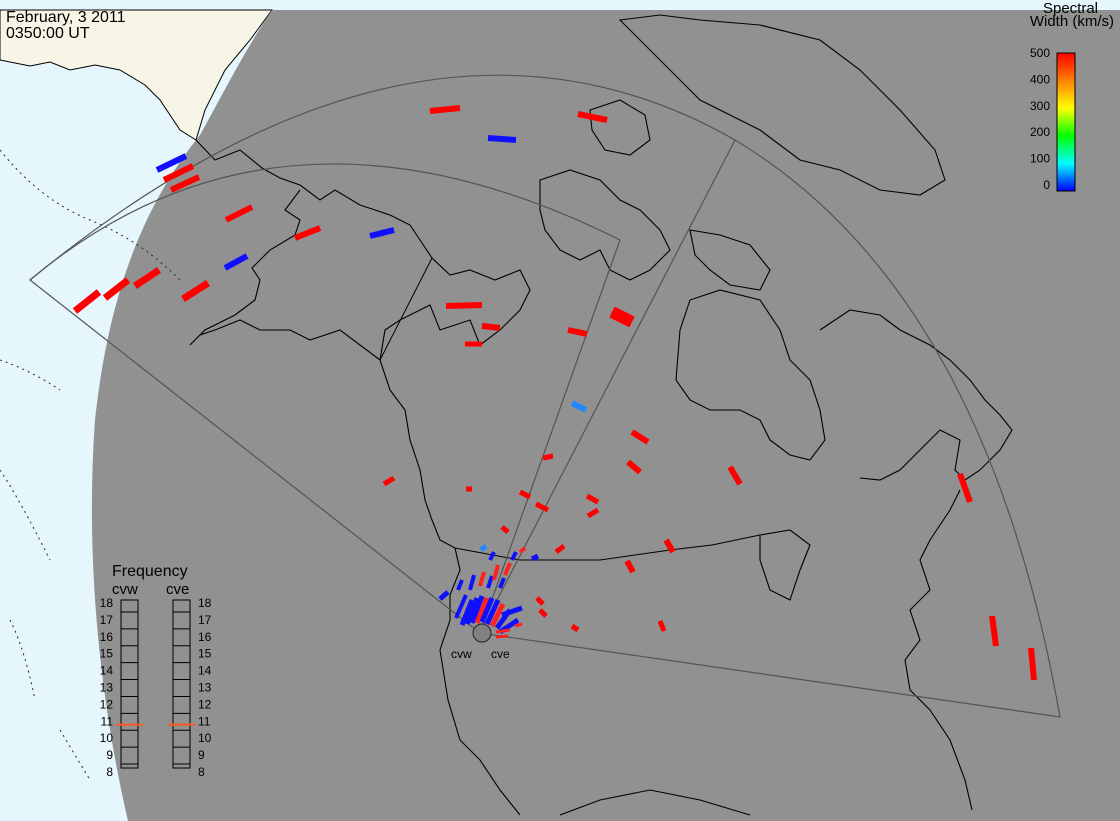  I want to click on radar-label-cve: cve, so click(500, 654).